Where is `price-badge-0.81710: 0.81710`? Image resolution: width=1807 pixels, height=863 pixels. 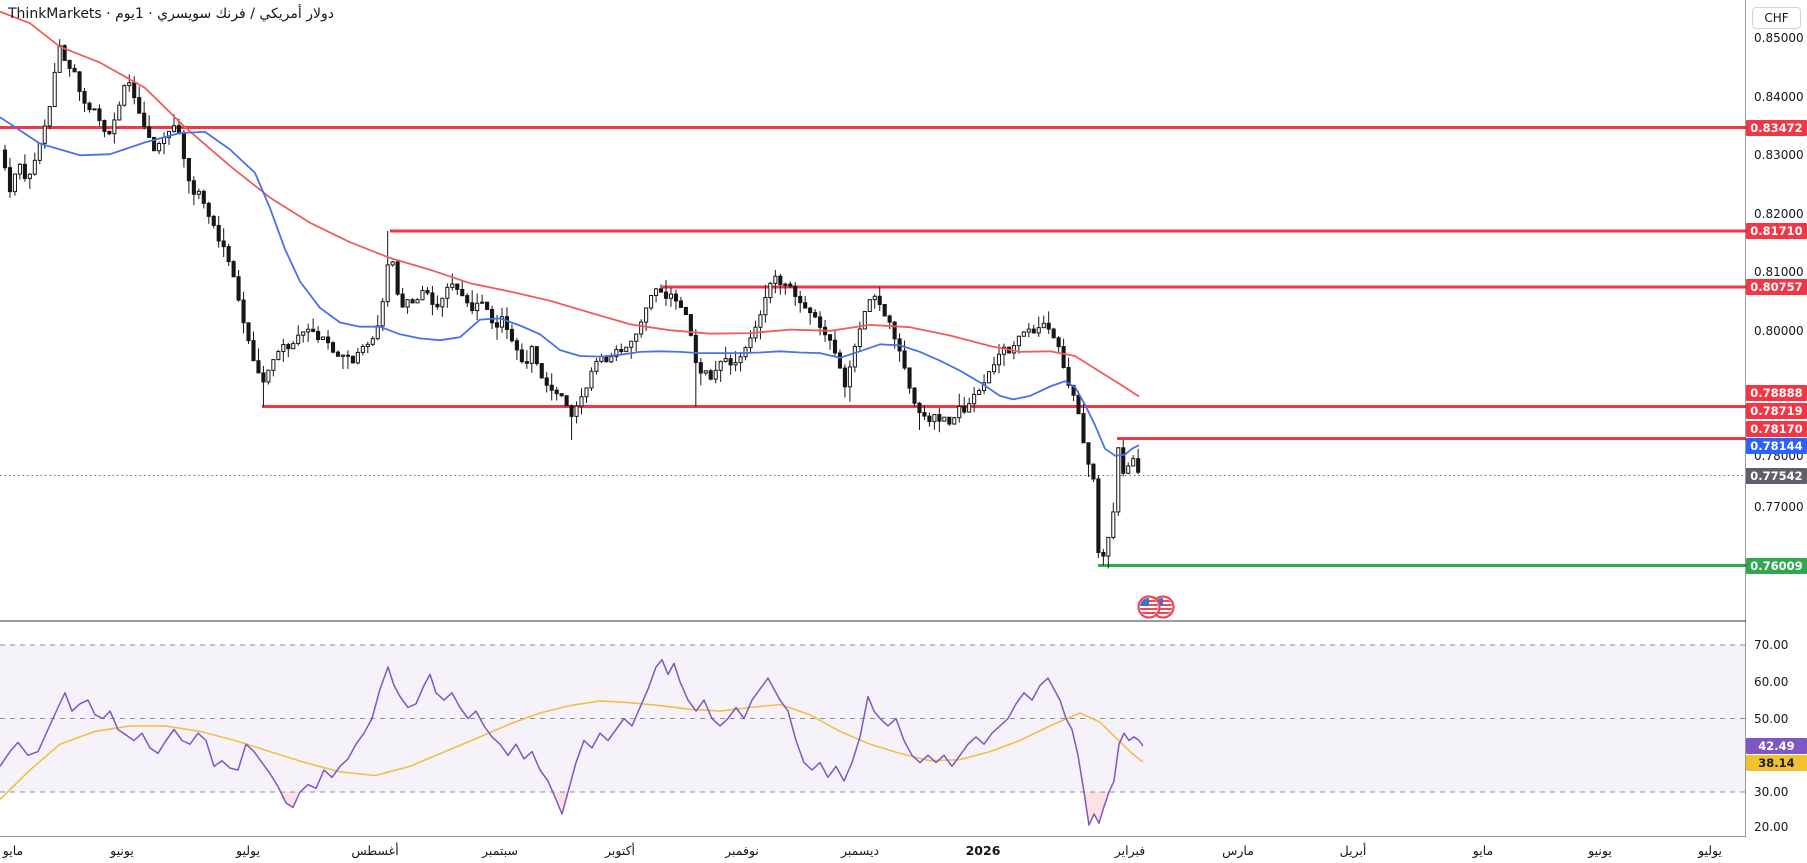
price-badge-0.81710: 0.81710 is located at coordinates (1776, 231).